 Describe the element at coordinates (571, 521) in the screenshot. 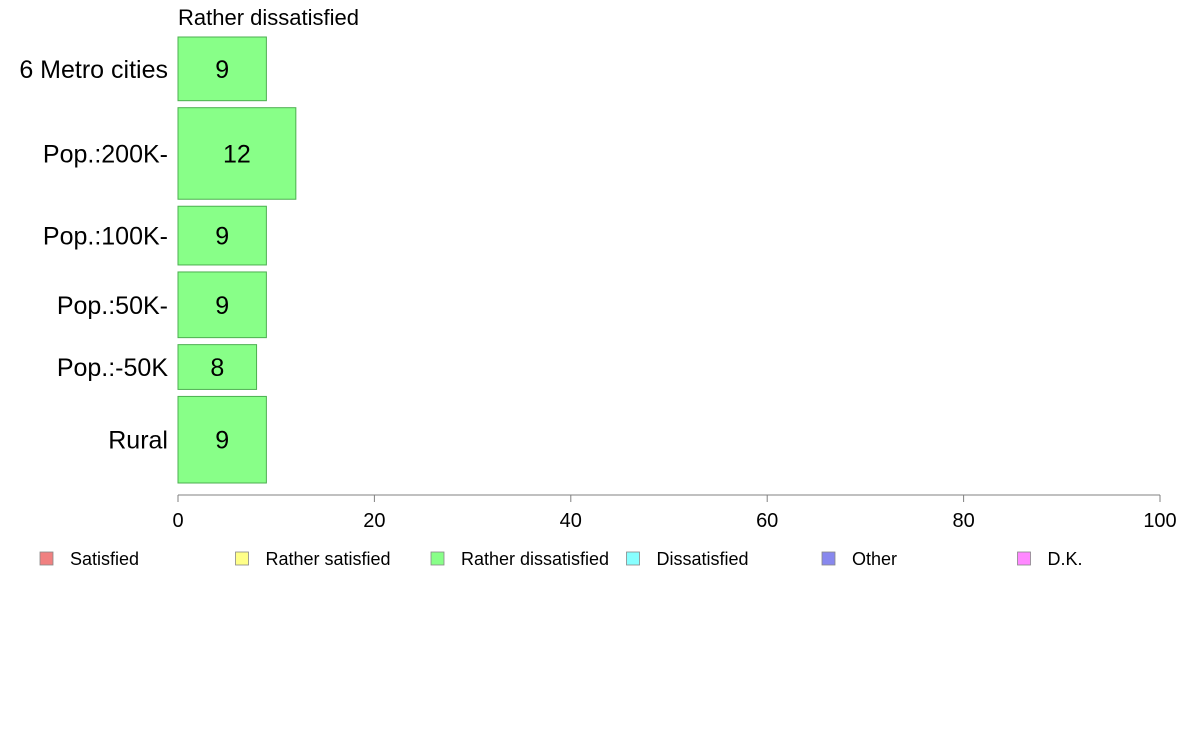

I see `x-tick-label-2: 40` at that location.